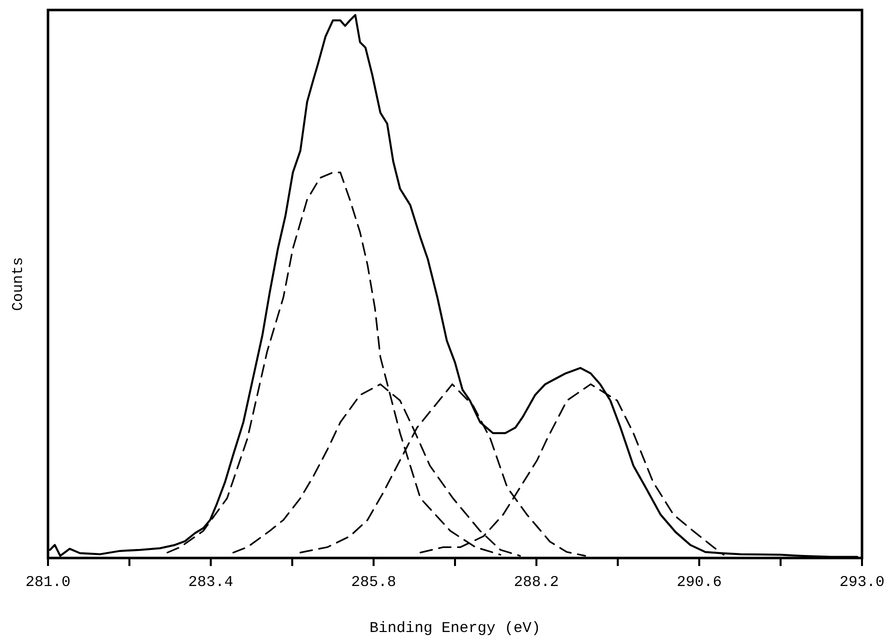  I want to click on x-tick-label: 288.2, so click(536, 582).